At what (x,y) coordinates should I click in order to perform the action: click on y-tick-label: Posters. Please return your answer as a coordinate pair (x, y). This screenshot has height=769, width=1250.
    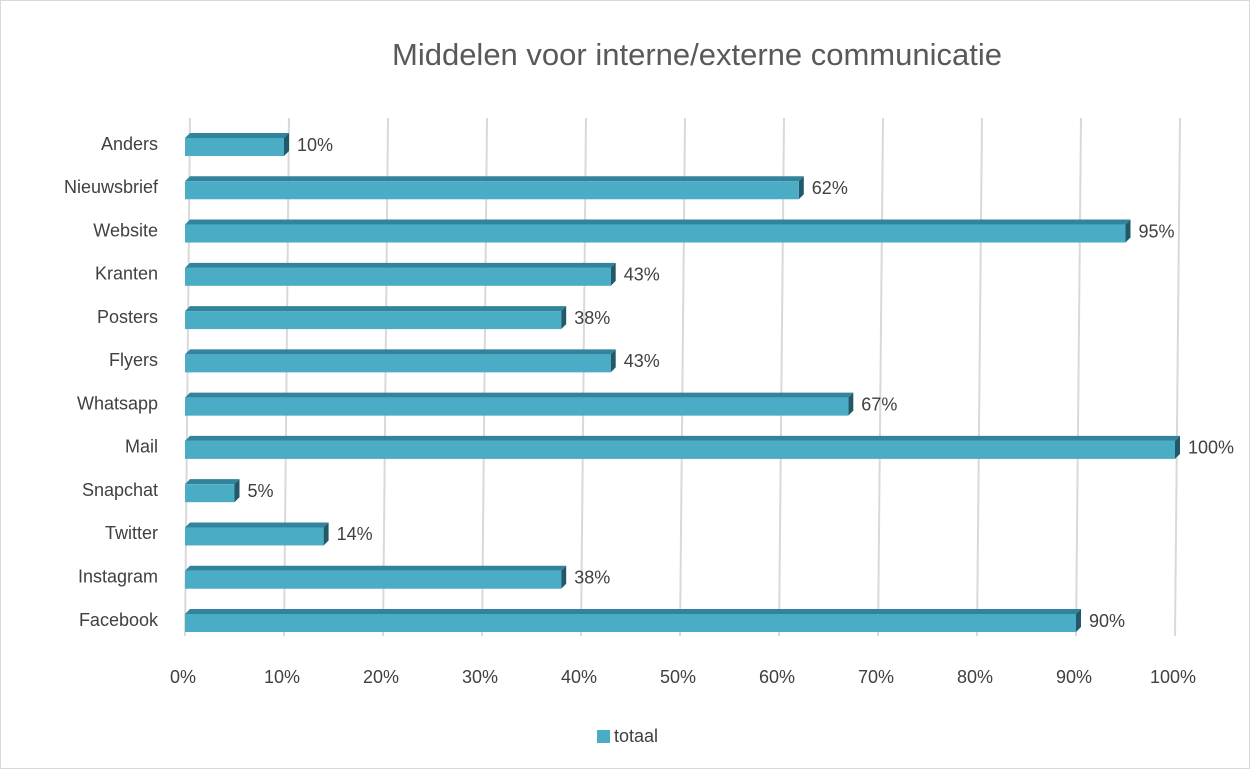
    Looking at the image, I should click on (127, 317).